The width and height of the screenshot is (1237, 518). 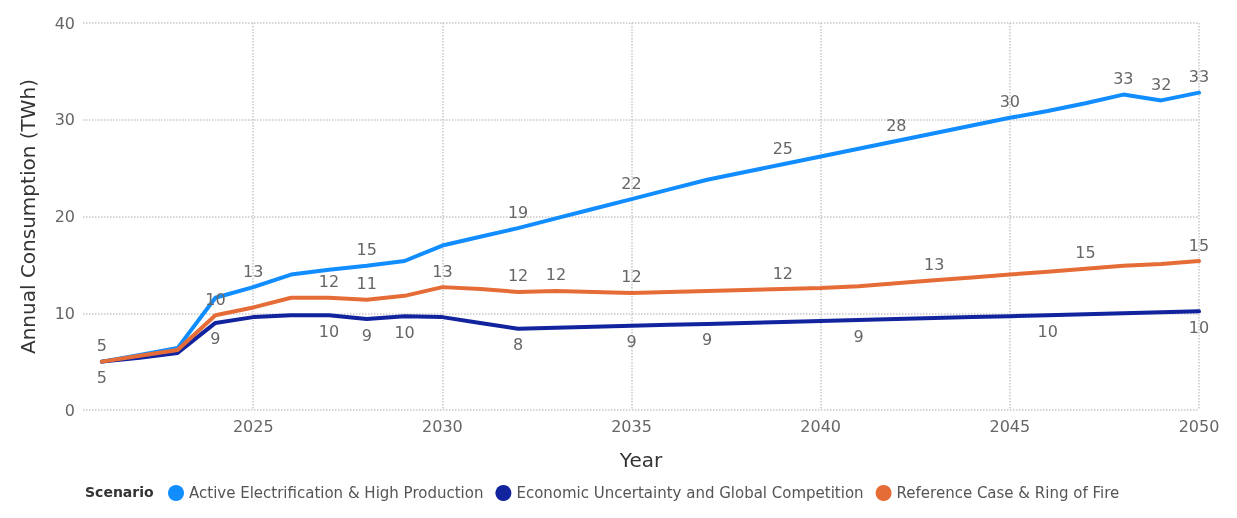 What do you see at coordinates (1010, 426) in the screenshot?
I see `x-tick-label: 2045` at bounding box center [1010, 426].